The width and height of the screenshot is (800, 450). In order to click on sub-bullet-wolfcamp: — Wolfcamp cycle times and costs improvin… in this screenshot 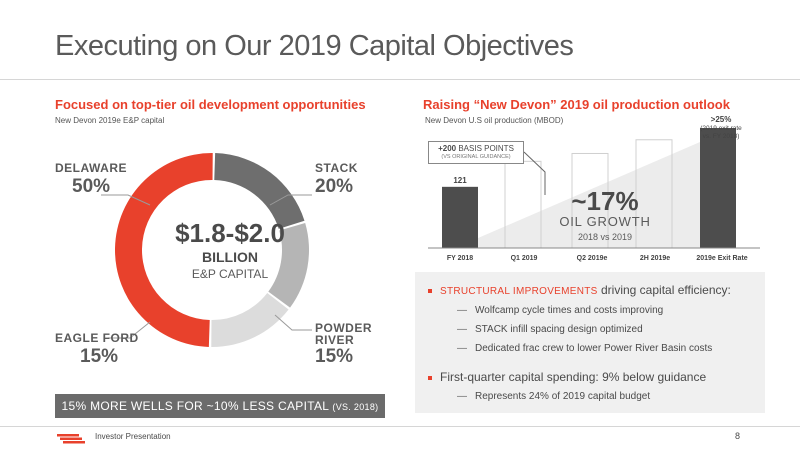, I will do `click(560, 310)`.